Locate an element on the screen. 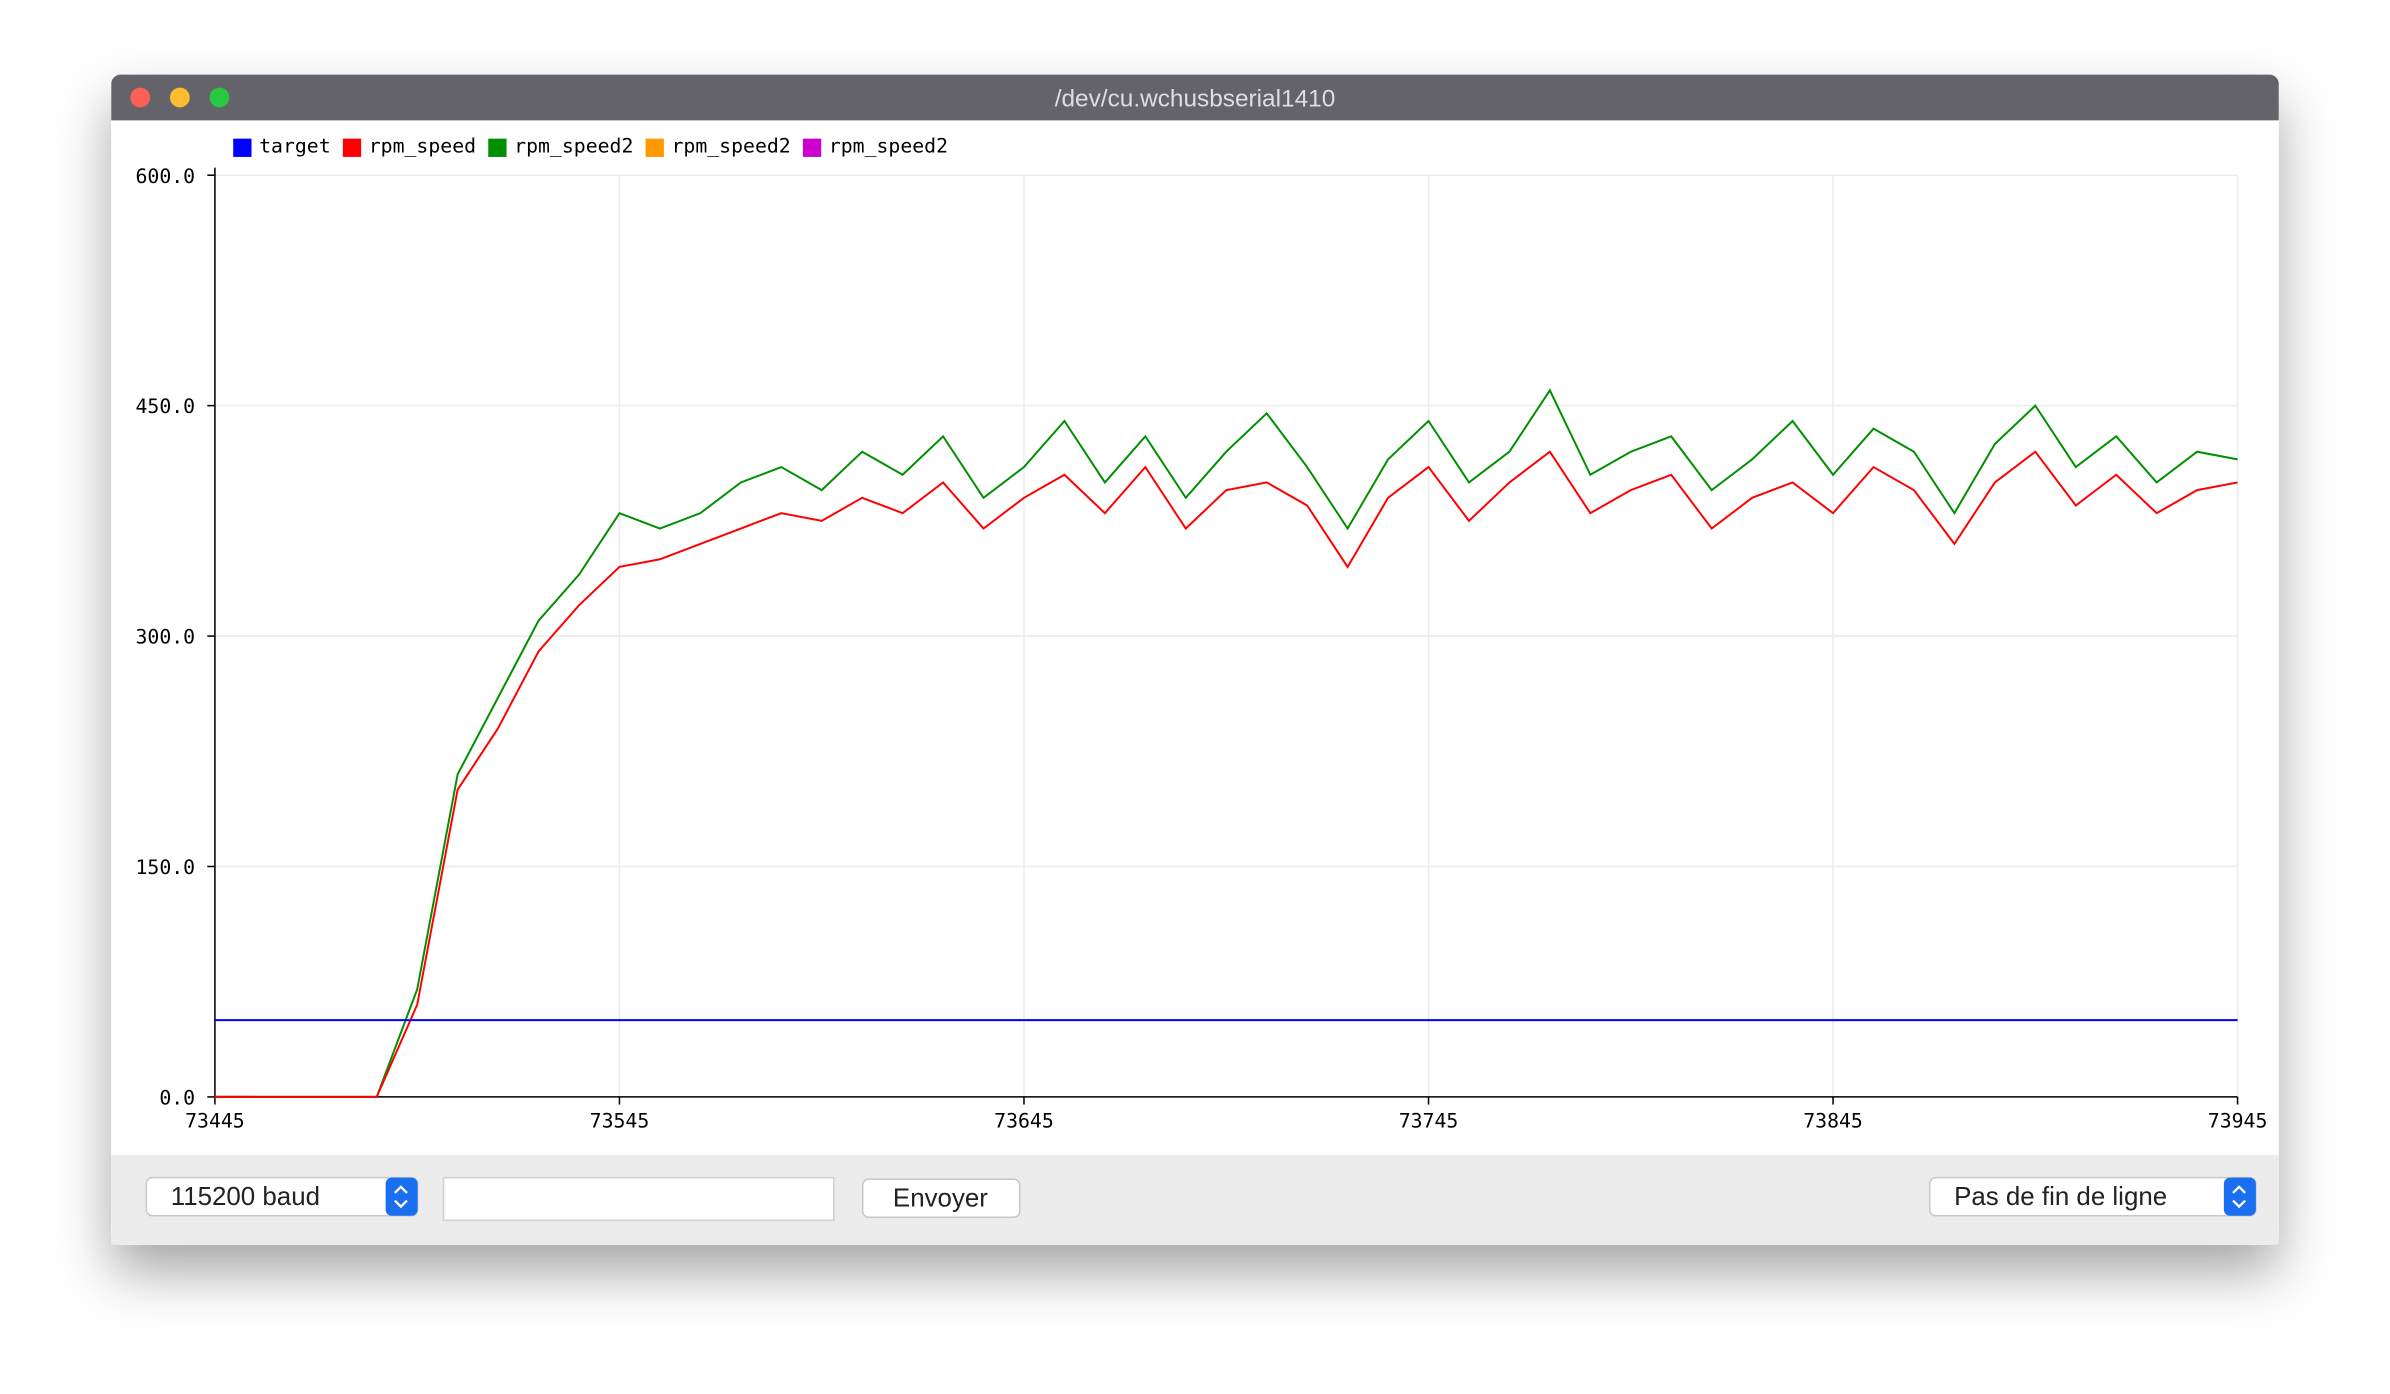 The image size is (2390, 1394). window-title: /dev/cu.wchusbserial1410 is located at coordinates (1195, 99).